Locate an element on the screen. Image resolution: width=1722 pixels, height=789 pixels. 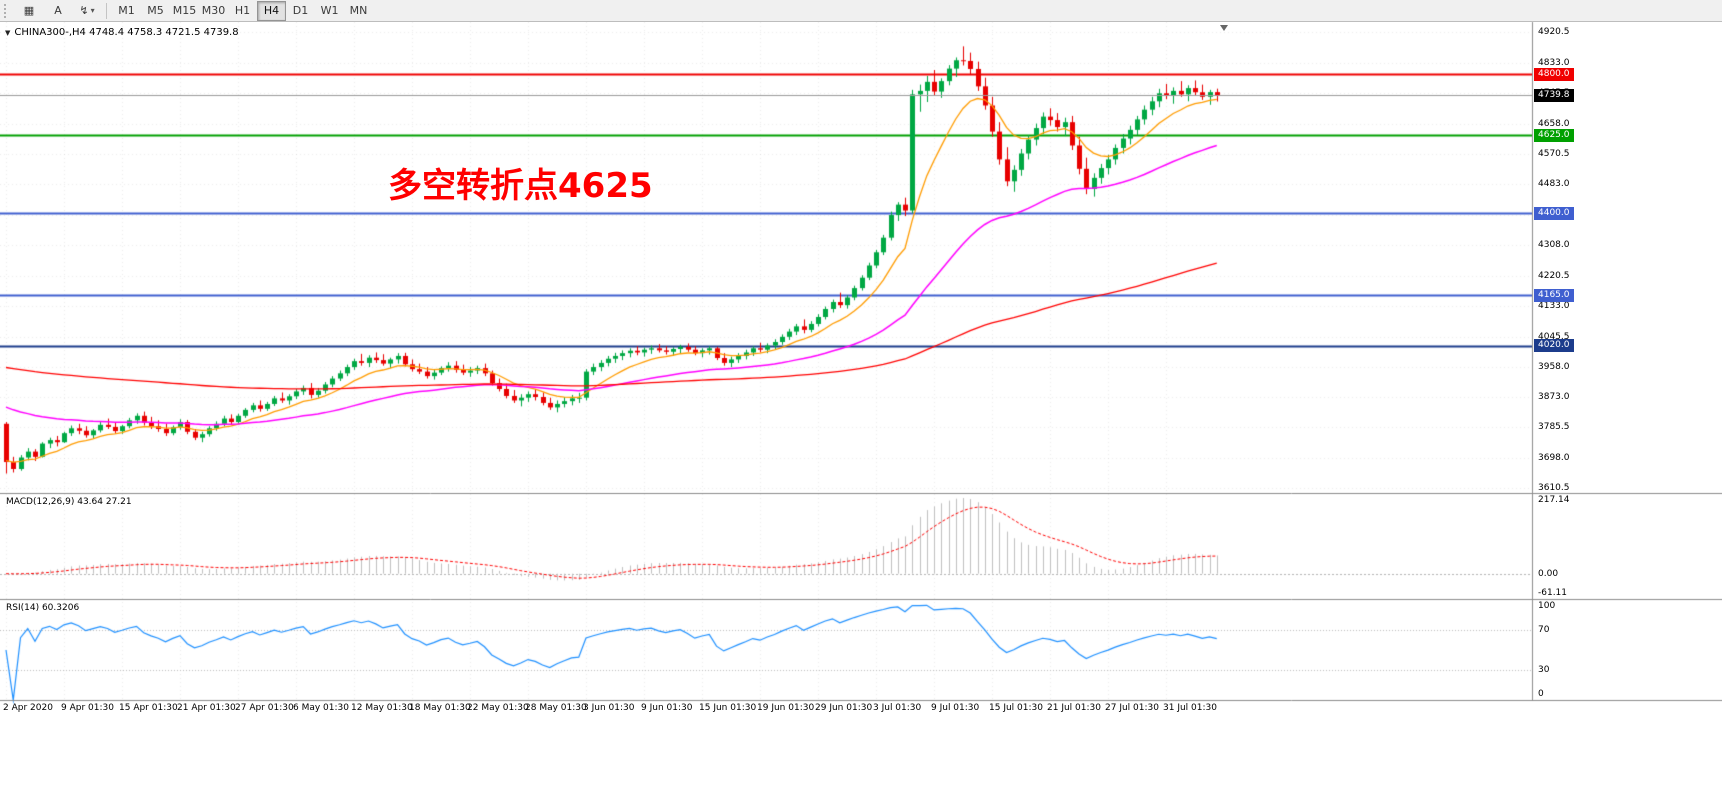
chart-type-icon: ▦ is located at coordinates (29, 10).